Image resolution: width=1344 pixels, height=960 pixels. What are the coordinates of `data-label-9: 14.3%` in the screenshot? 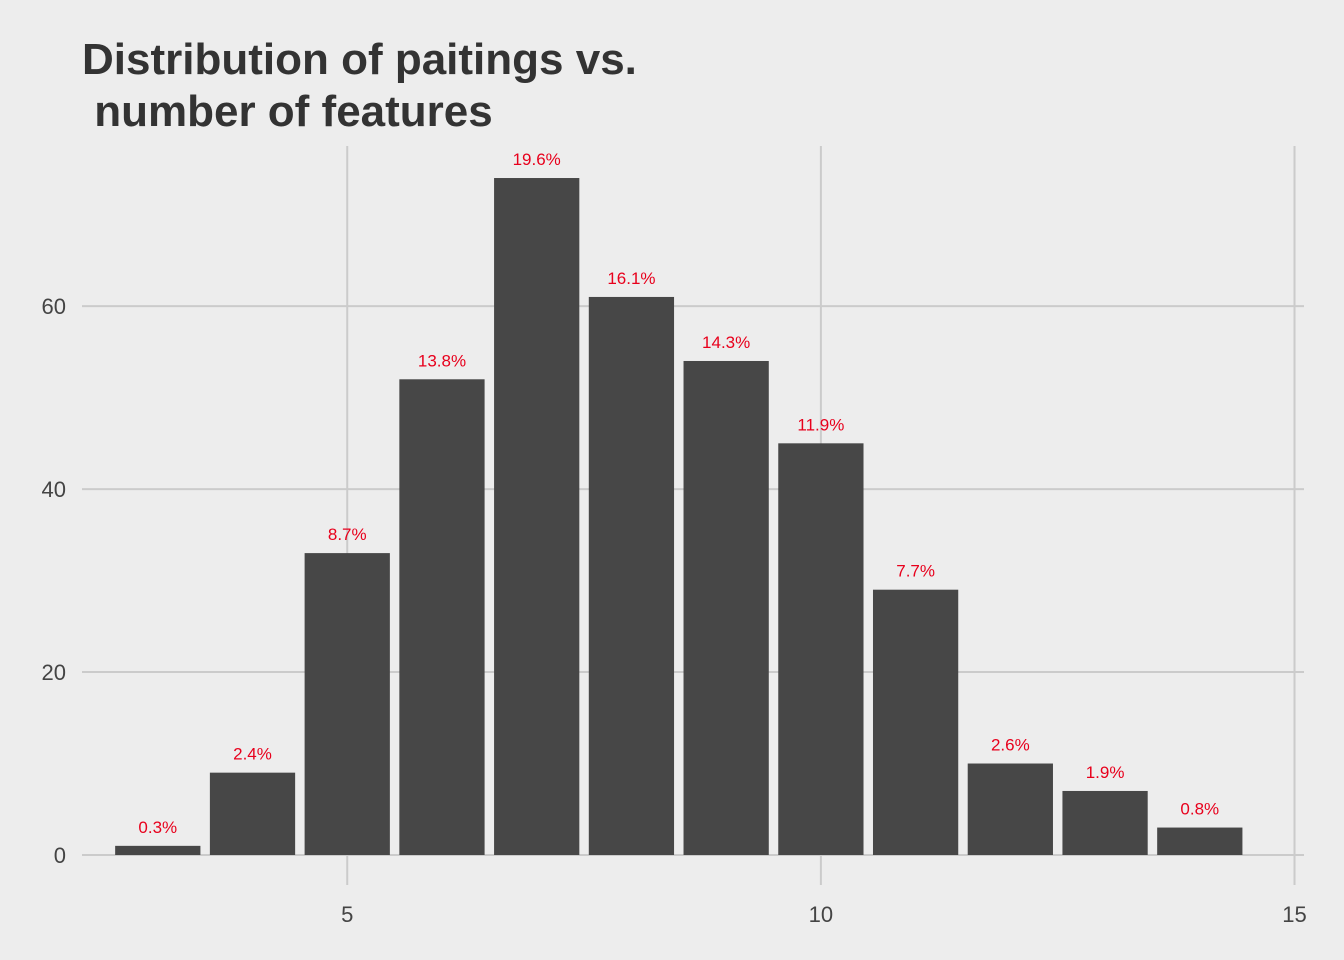 It's located at (726, 342).